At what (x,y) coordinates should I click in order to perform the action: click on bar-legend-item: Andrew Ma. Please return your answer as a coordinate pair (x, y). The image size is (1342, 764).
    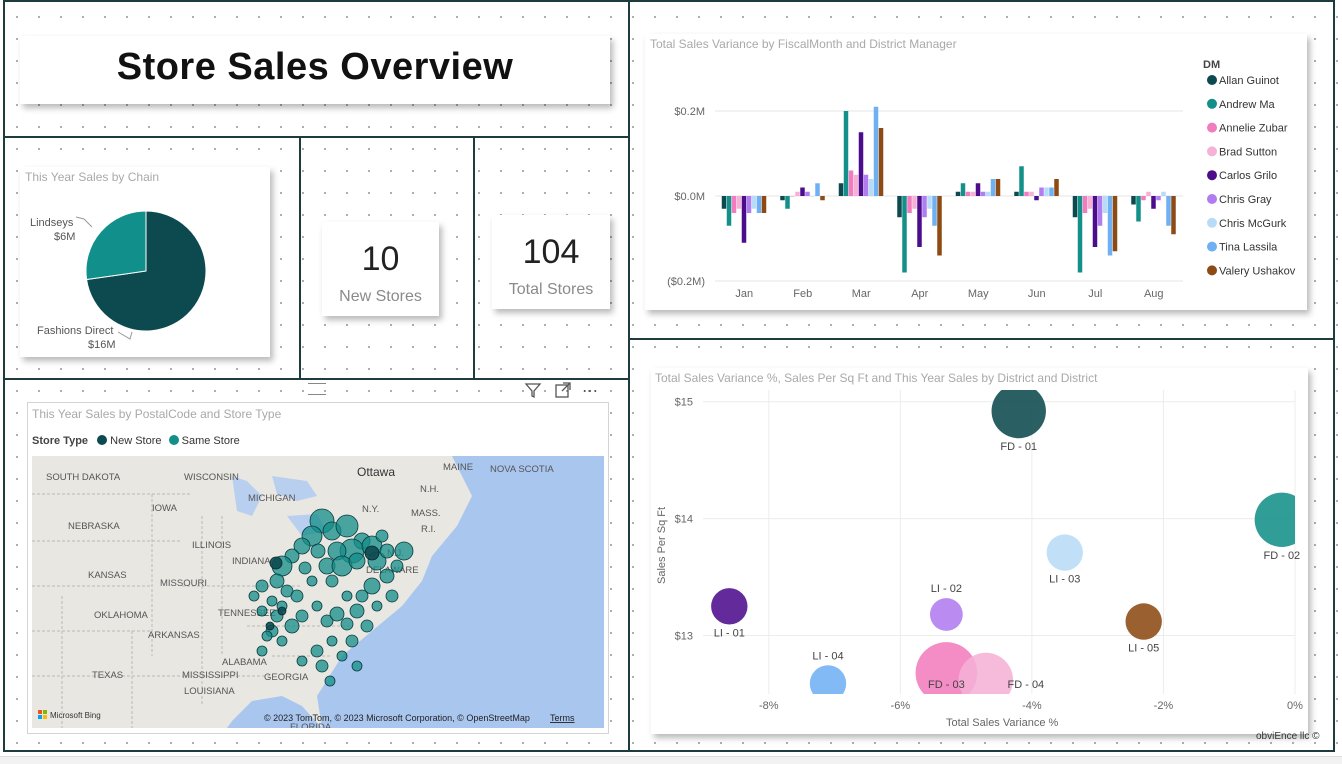
    Looking at the image, I should click on (1247, 105).